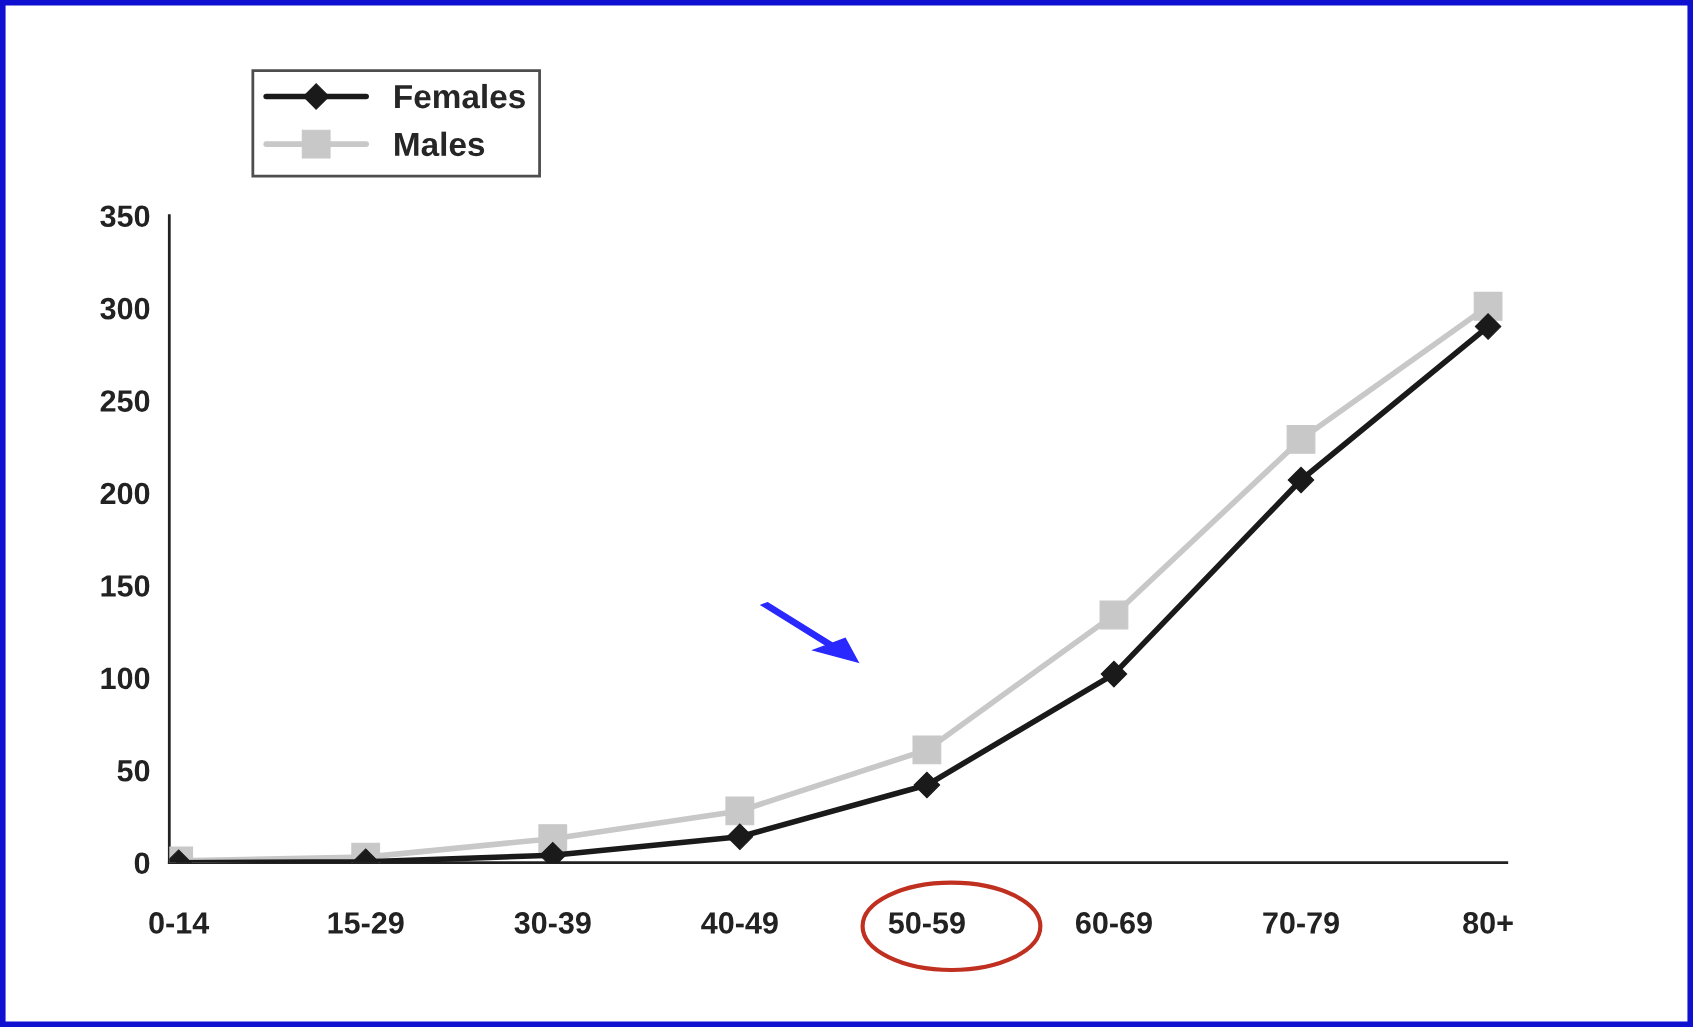  What do you see at coordinates (125, 493) in the screenshot?
I see `y-tick-label: 200` at bounding box center [125, 493].